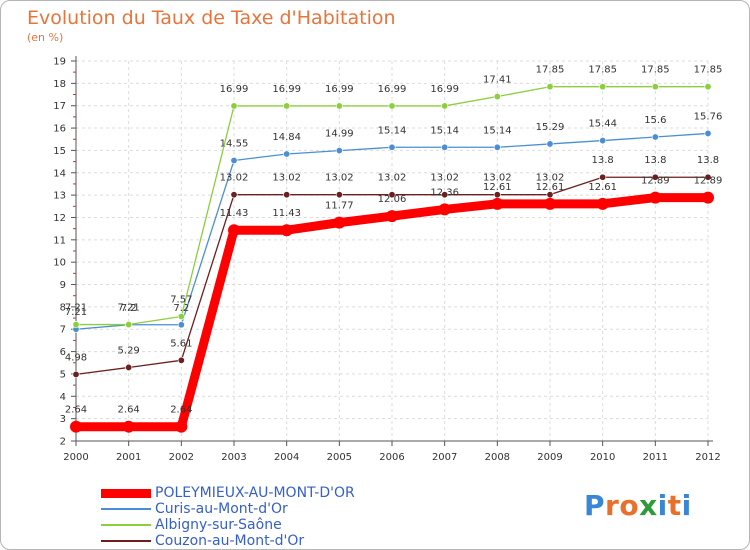 The image size is (750, 550). Describe the element at coordinates (218, 525) in the screenshot. I see `legend-label: Albigny-sur-Saône` at that location.